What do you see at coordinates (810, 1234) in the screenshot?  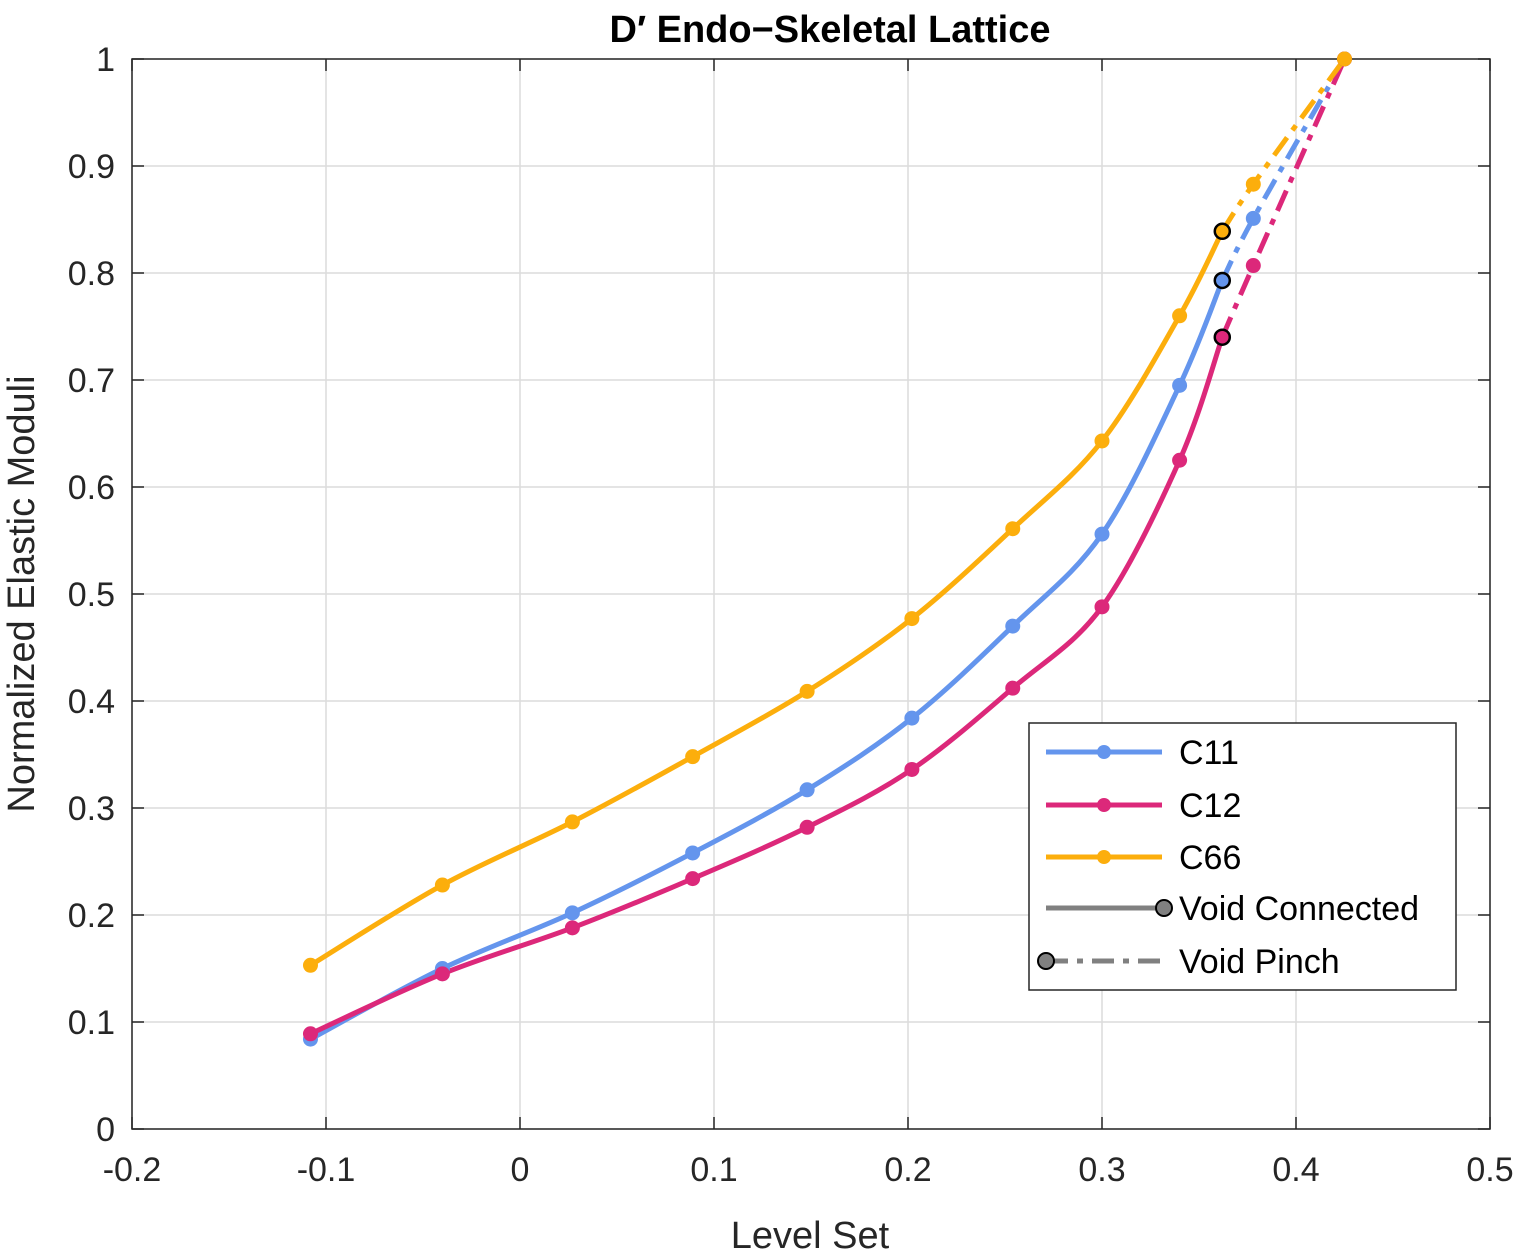 I see `x-axis-label: Level Set` at bounding box center [810, 1234].